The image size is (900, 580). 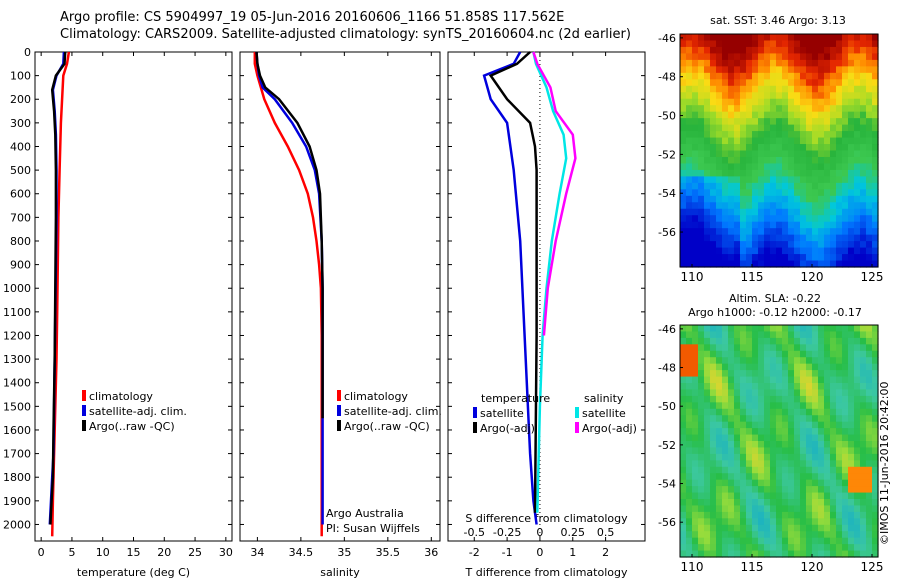 I want to click on legend-label: Argo(..raw -QC), so click(x=132, y=426).